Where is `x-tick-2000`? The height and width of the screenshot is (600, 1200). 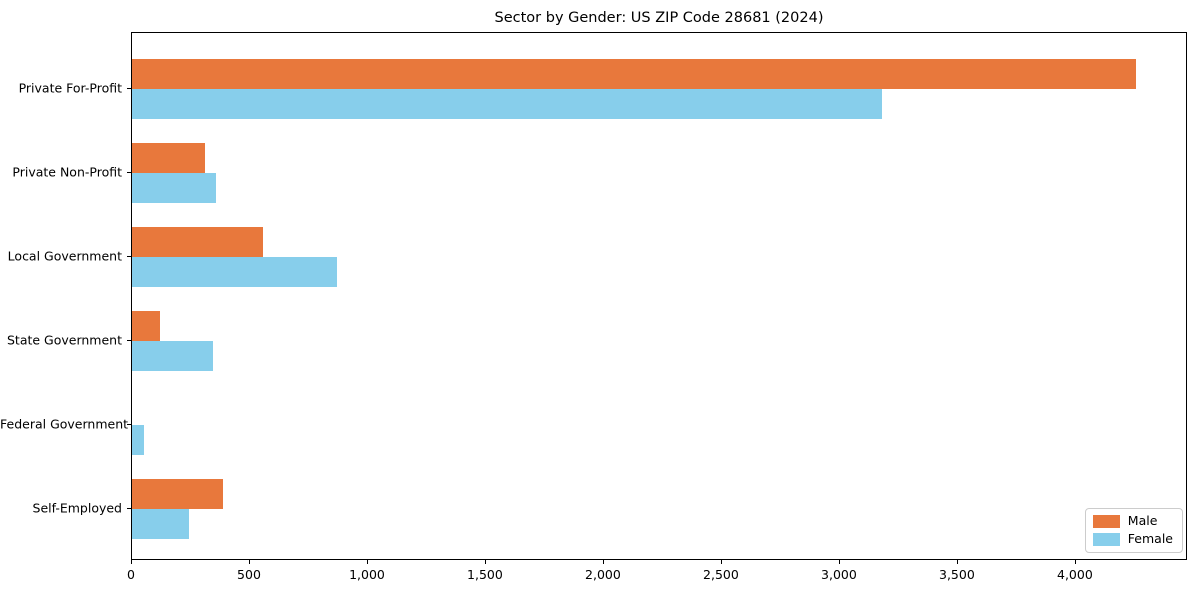
x-tick-2000 is located at coordinates (603, 562).